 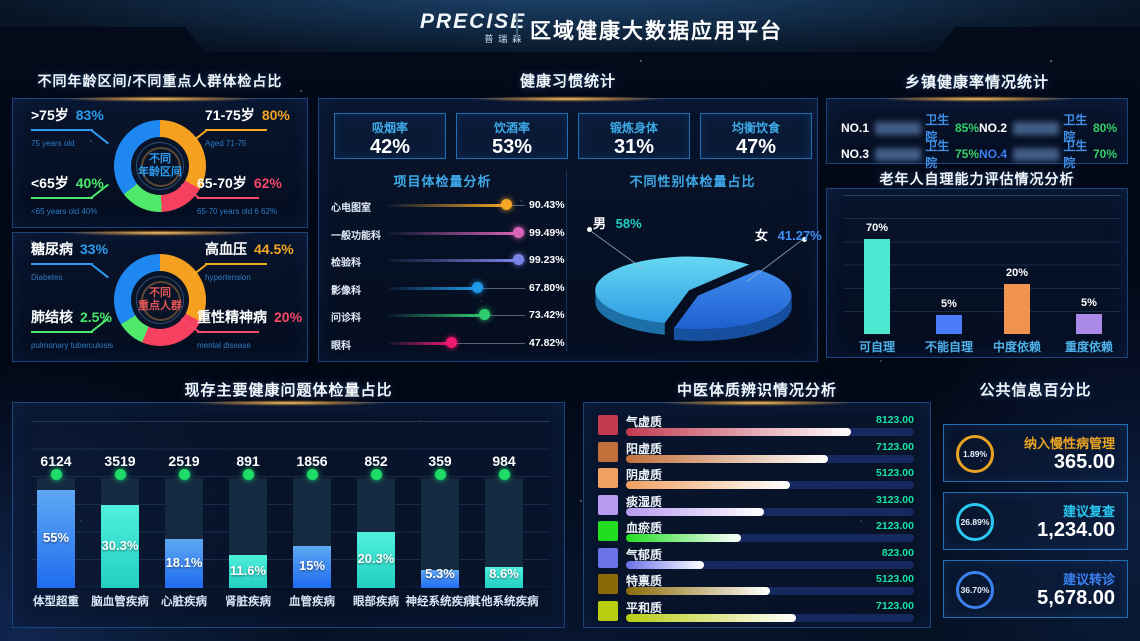 I want to click on exam-row-rest-line, so click(x=487, y=343).